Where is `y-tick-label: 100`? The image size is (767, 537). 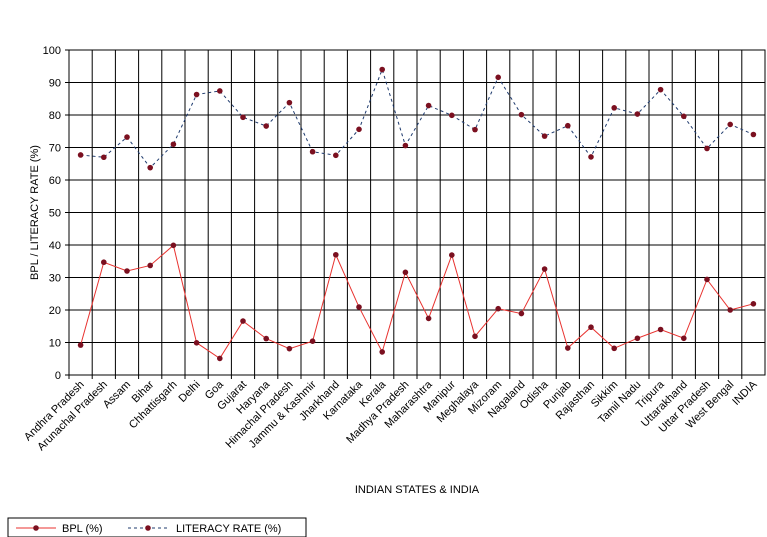 y-tick-label: 100 is located at coordinates (52, 51).